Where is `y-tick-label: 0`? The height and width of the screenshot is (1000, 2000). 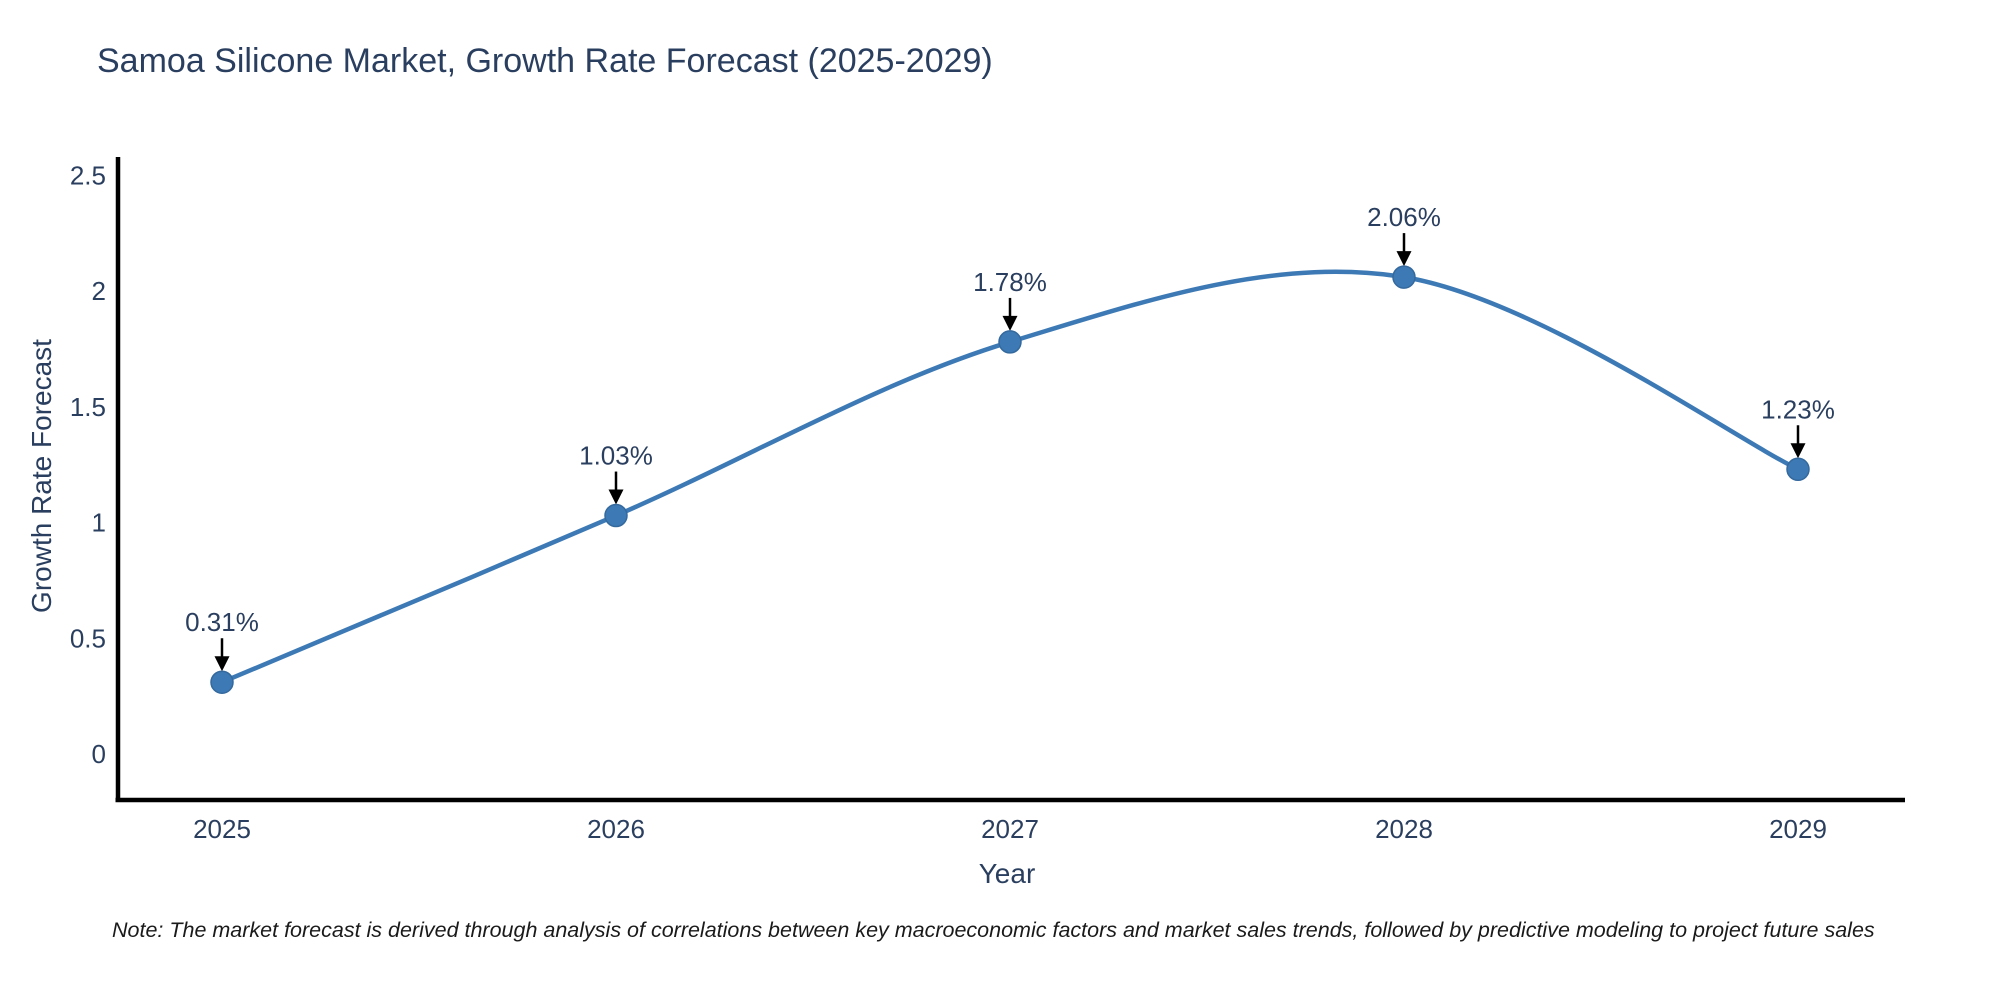
y-tick-label: 0 is located at coordinates (99, 754).